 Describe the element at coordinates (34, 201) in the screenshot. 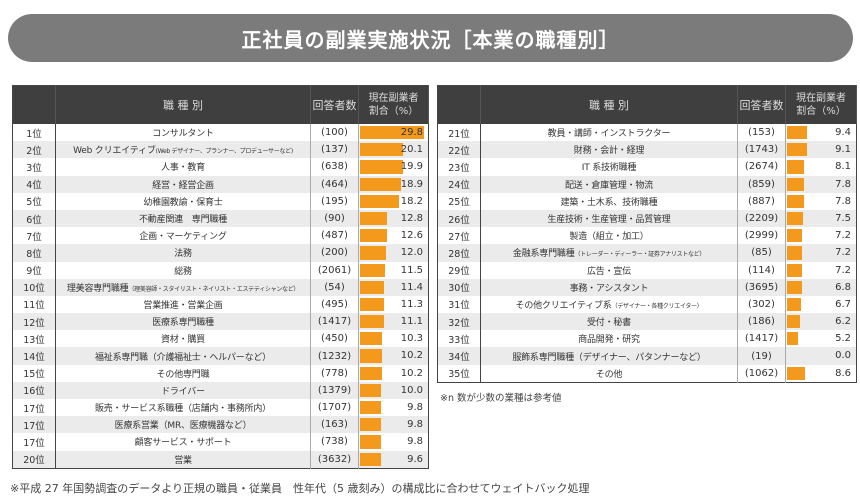

I see `rank-cell: 5位` at that location.